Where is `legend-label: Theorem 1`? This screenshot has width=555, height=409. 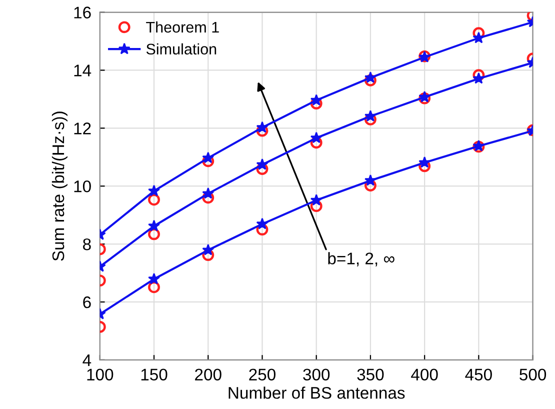
legend-label: Theorem 1 is located at coordinates (182, 27).